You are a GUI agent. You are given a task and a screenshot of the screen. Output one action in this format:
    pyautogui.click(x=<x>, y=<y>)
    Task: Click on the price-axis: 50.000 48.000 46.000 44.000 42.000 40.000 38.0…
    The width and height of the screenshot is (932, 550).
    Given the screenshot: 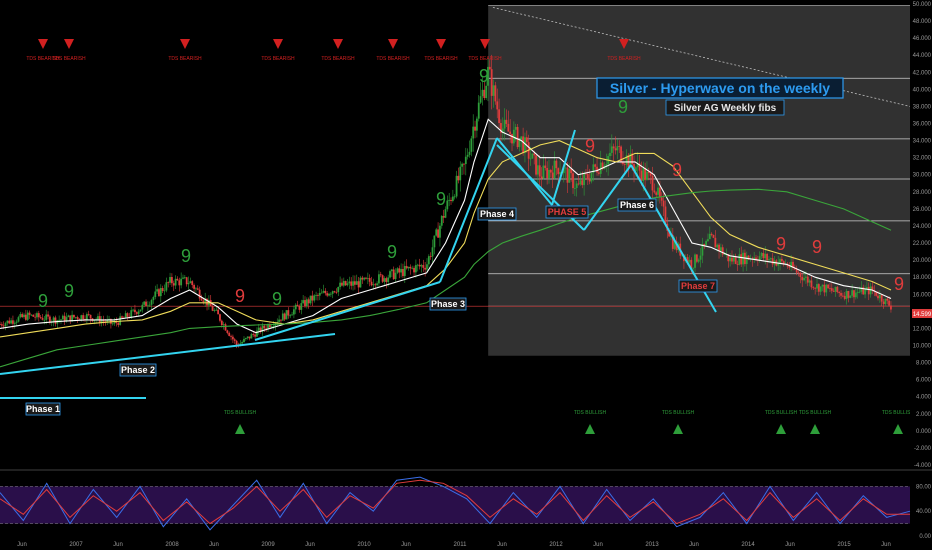 What is the action you would take?
    pyautogui.click(x=921, y=235)
    